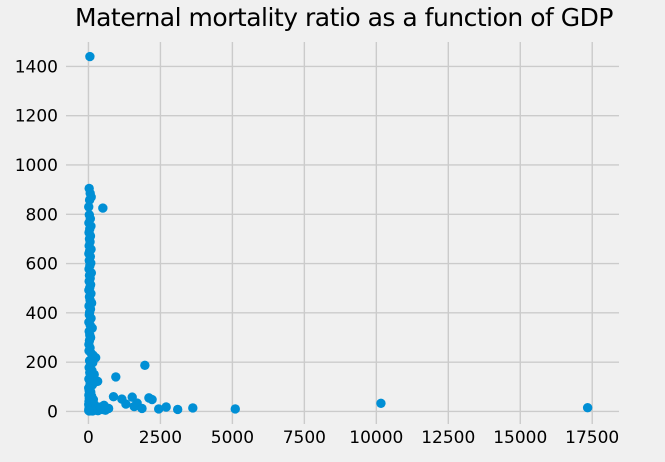 This screenshot has width=665, height=462. Describe the element at coordinates (160, 438) in the screenshot. I see `x-tick-label: 2500` at that location.